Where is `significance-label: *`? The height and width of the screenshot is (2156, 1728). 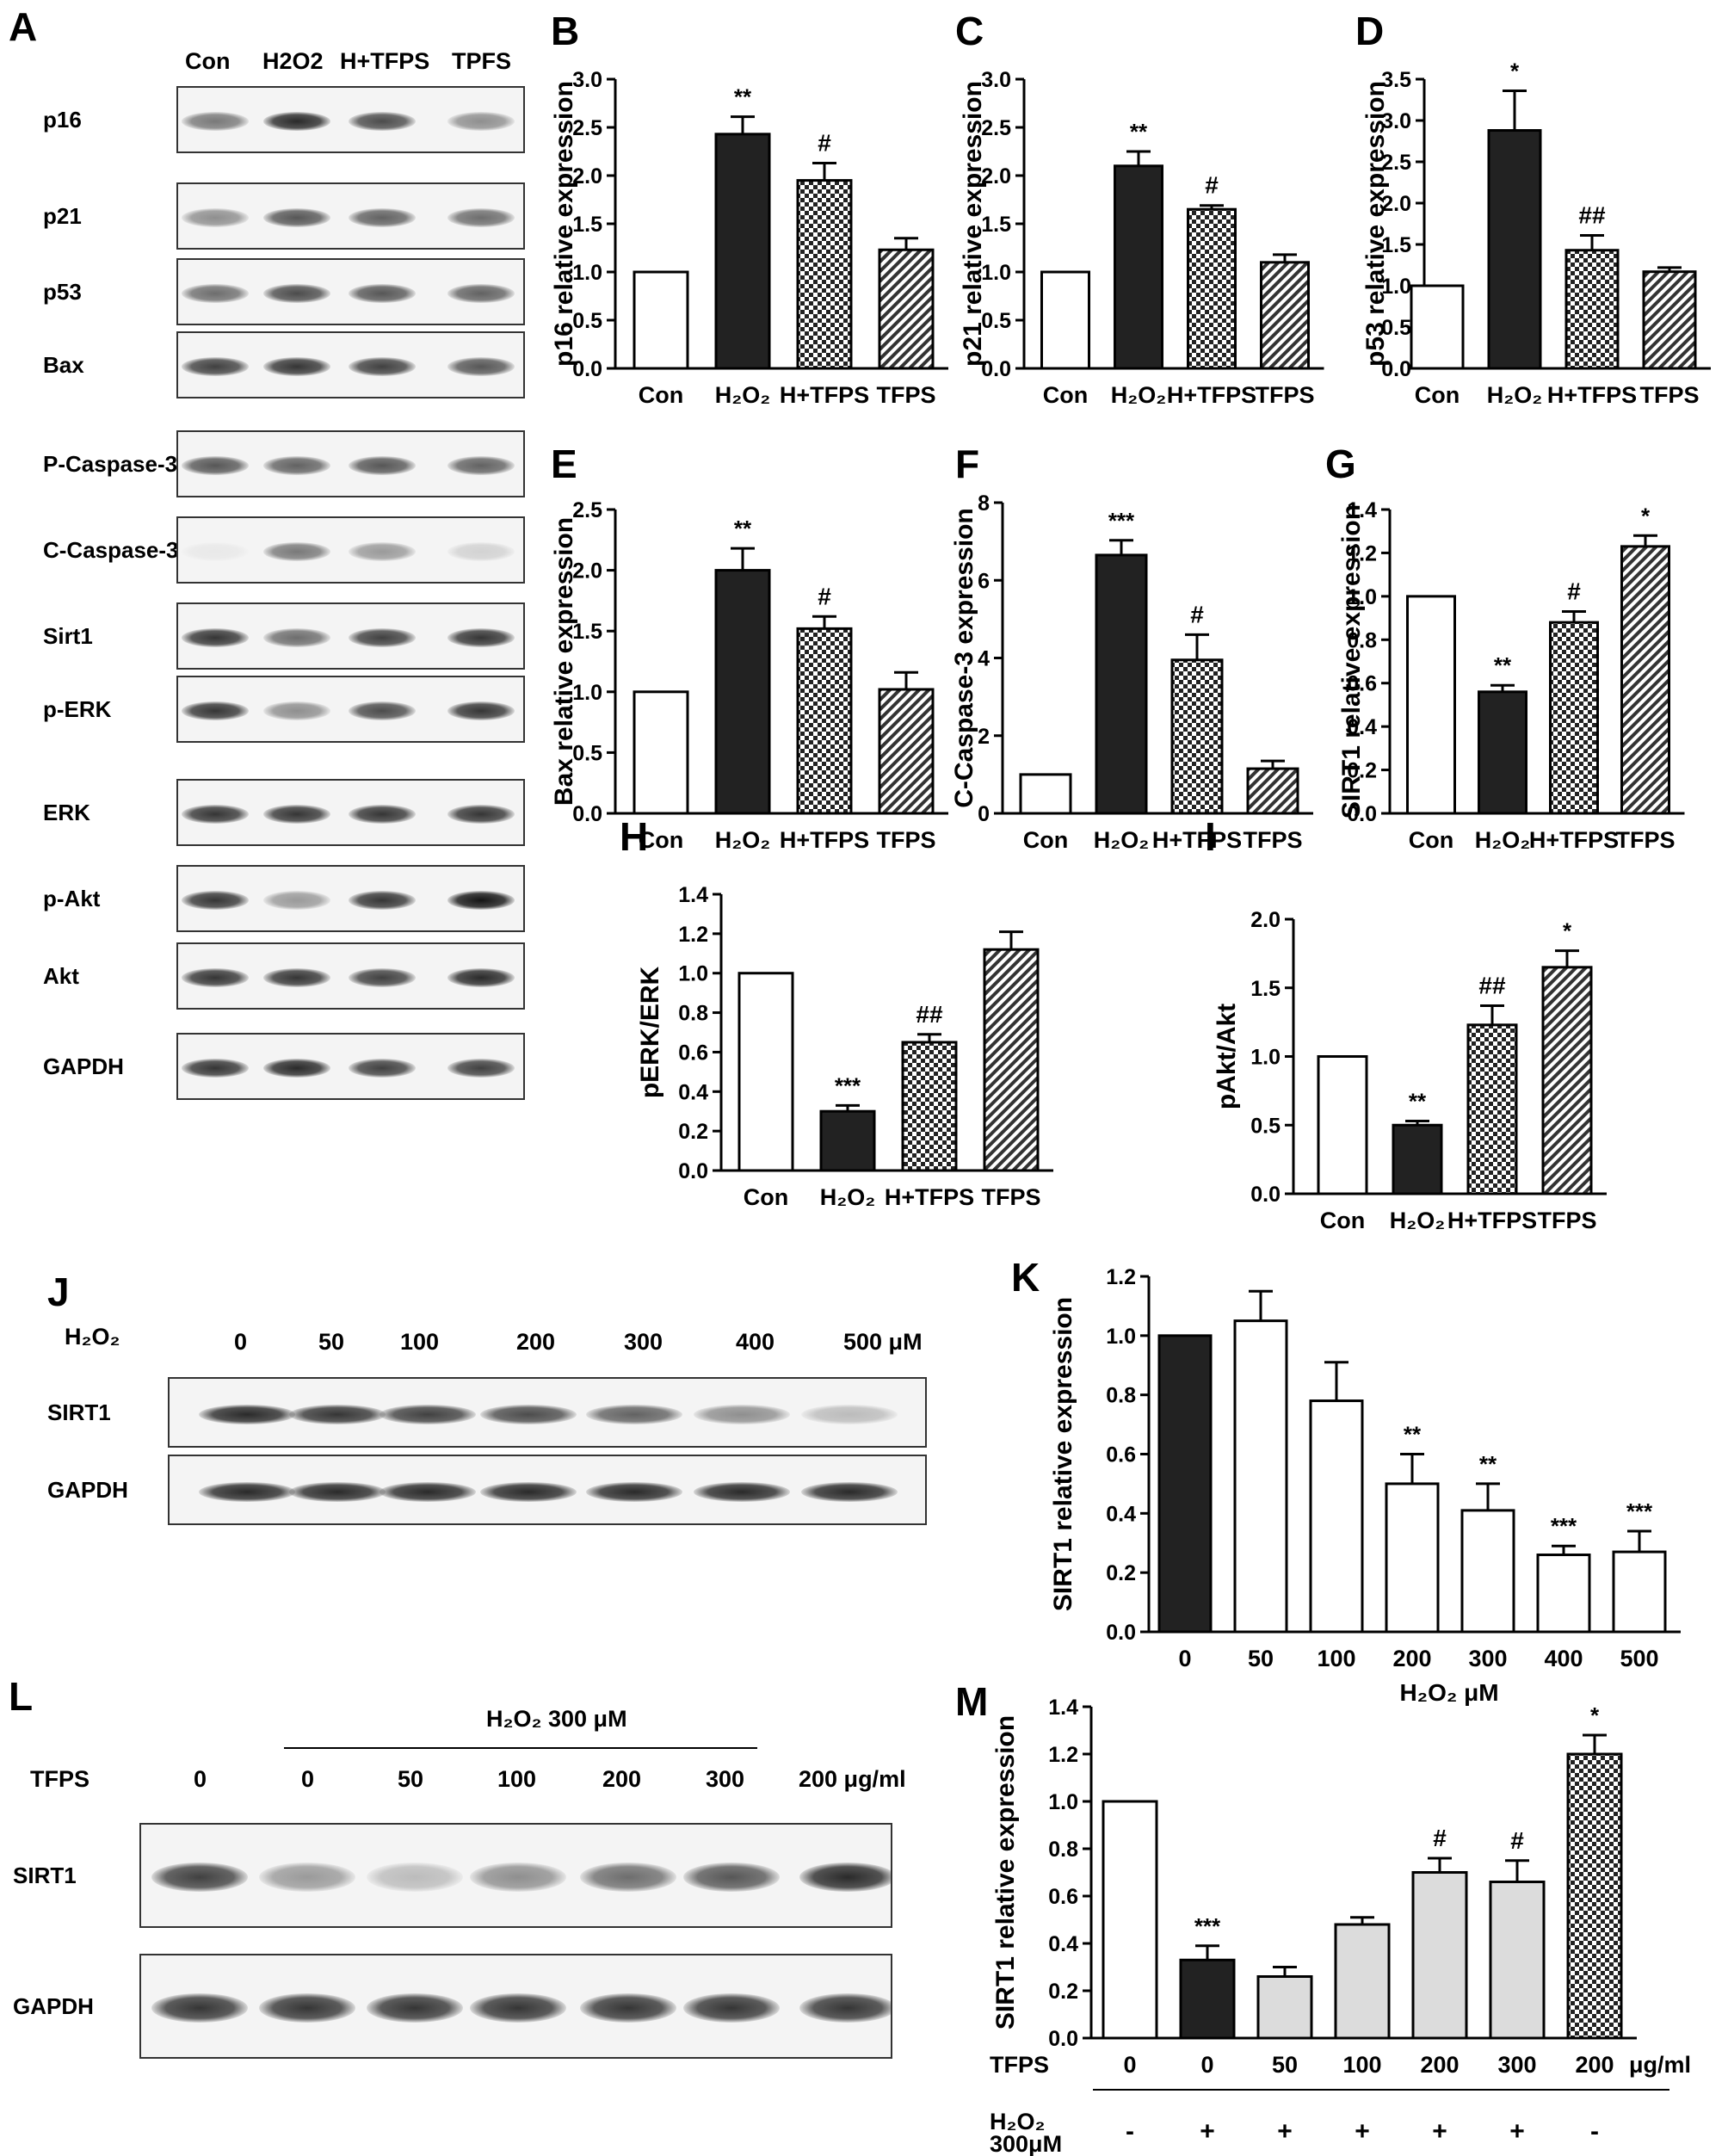
significance-label: * is located at coordinates (1595, 1715).